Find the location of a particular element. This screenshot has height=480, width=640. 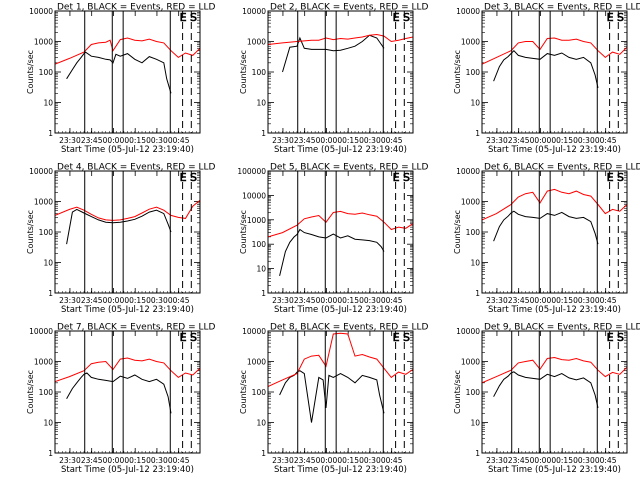

panel-title: Det 2, BLACK = Events, RED = LLD is located at coordinates (349, 8).